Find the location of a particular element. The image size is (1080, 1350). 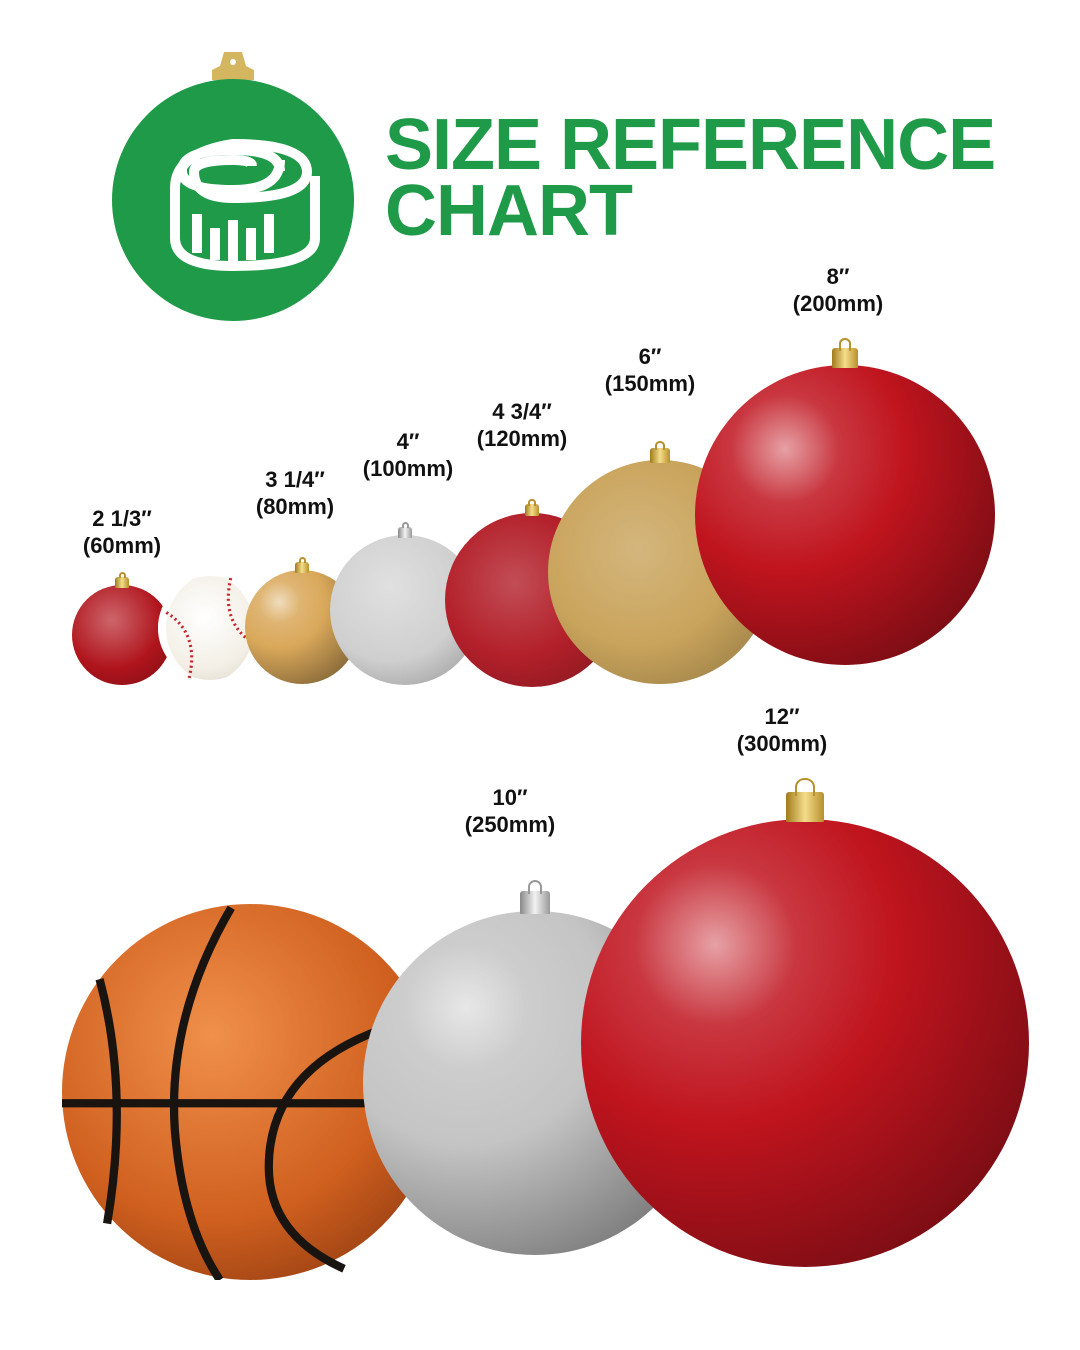

size-inches: 4″ is located at coordinates (408, 441).